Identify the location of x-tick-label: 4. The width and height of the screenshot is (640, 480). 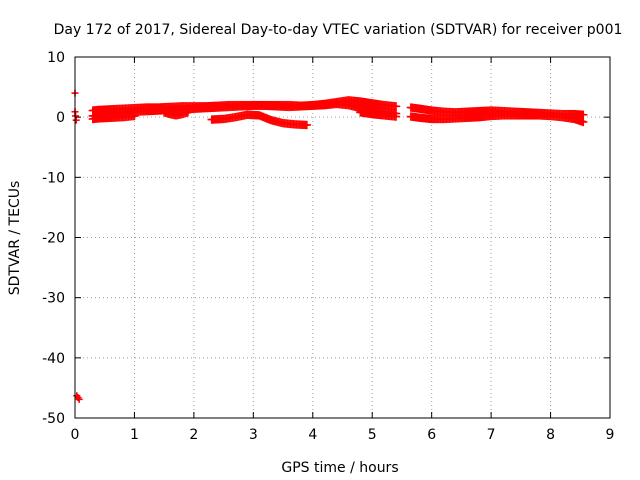
(312, 435).